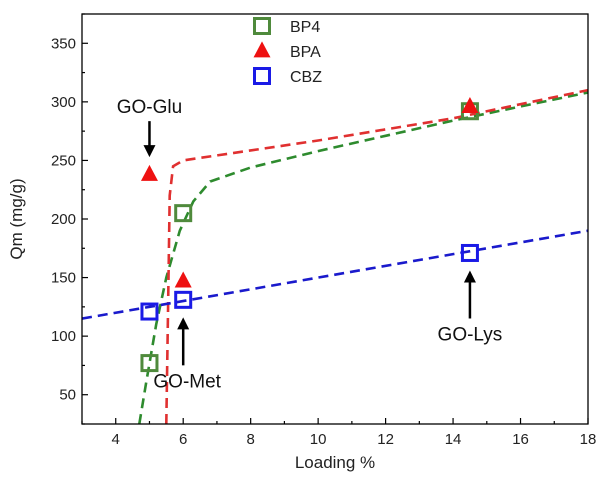 Image resolution: width=599 pixels, height=488 pixels. Describe the element at coordinates (63, 102) in the screenshot. I see `y-tick-label: 300` at that location.